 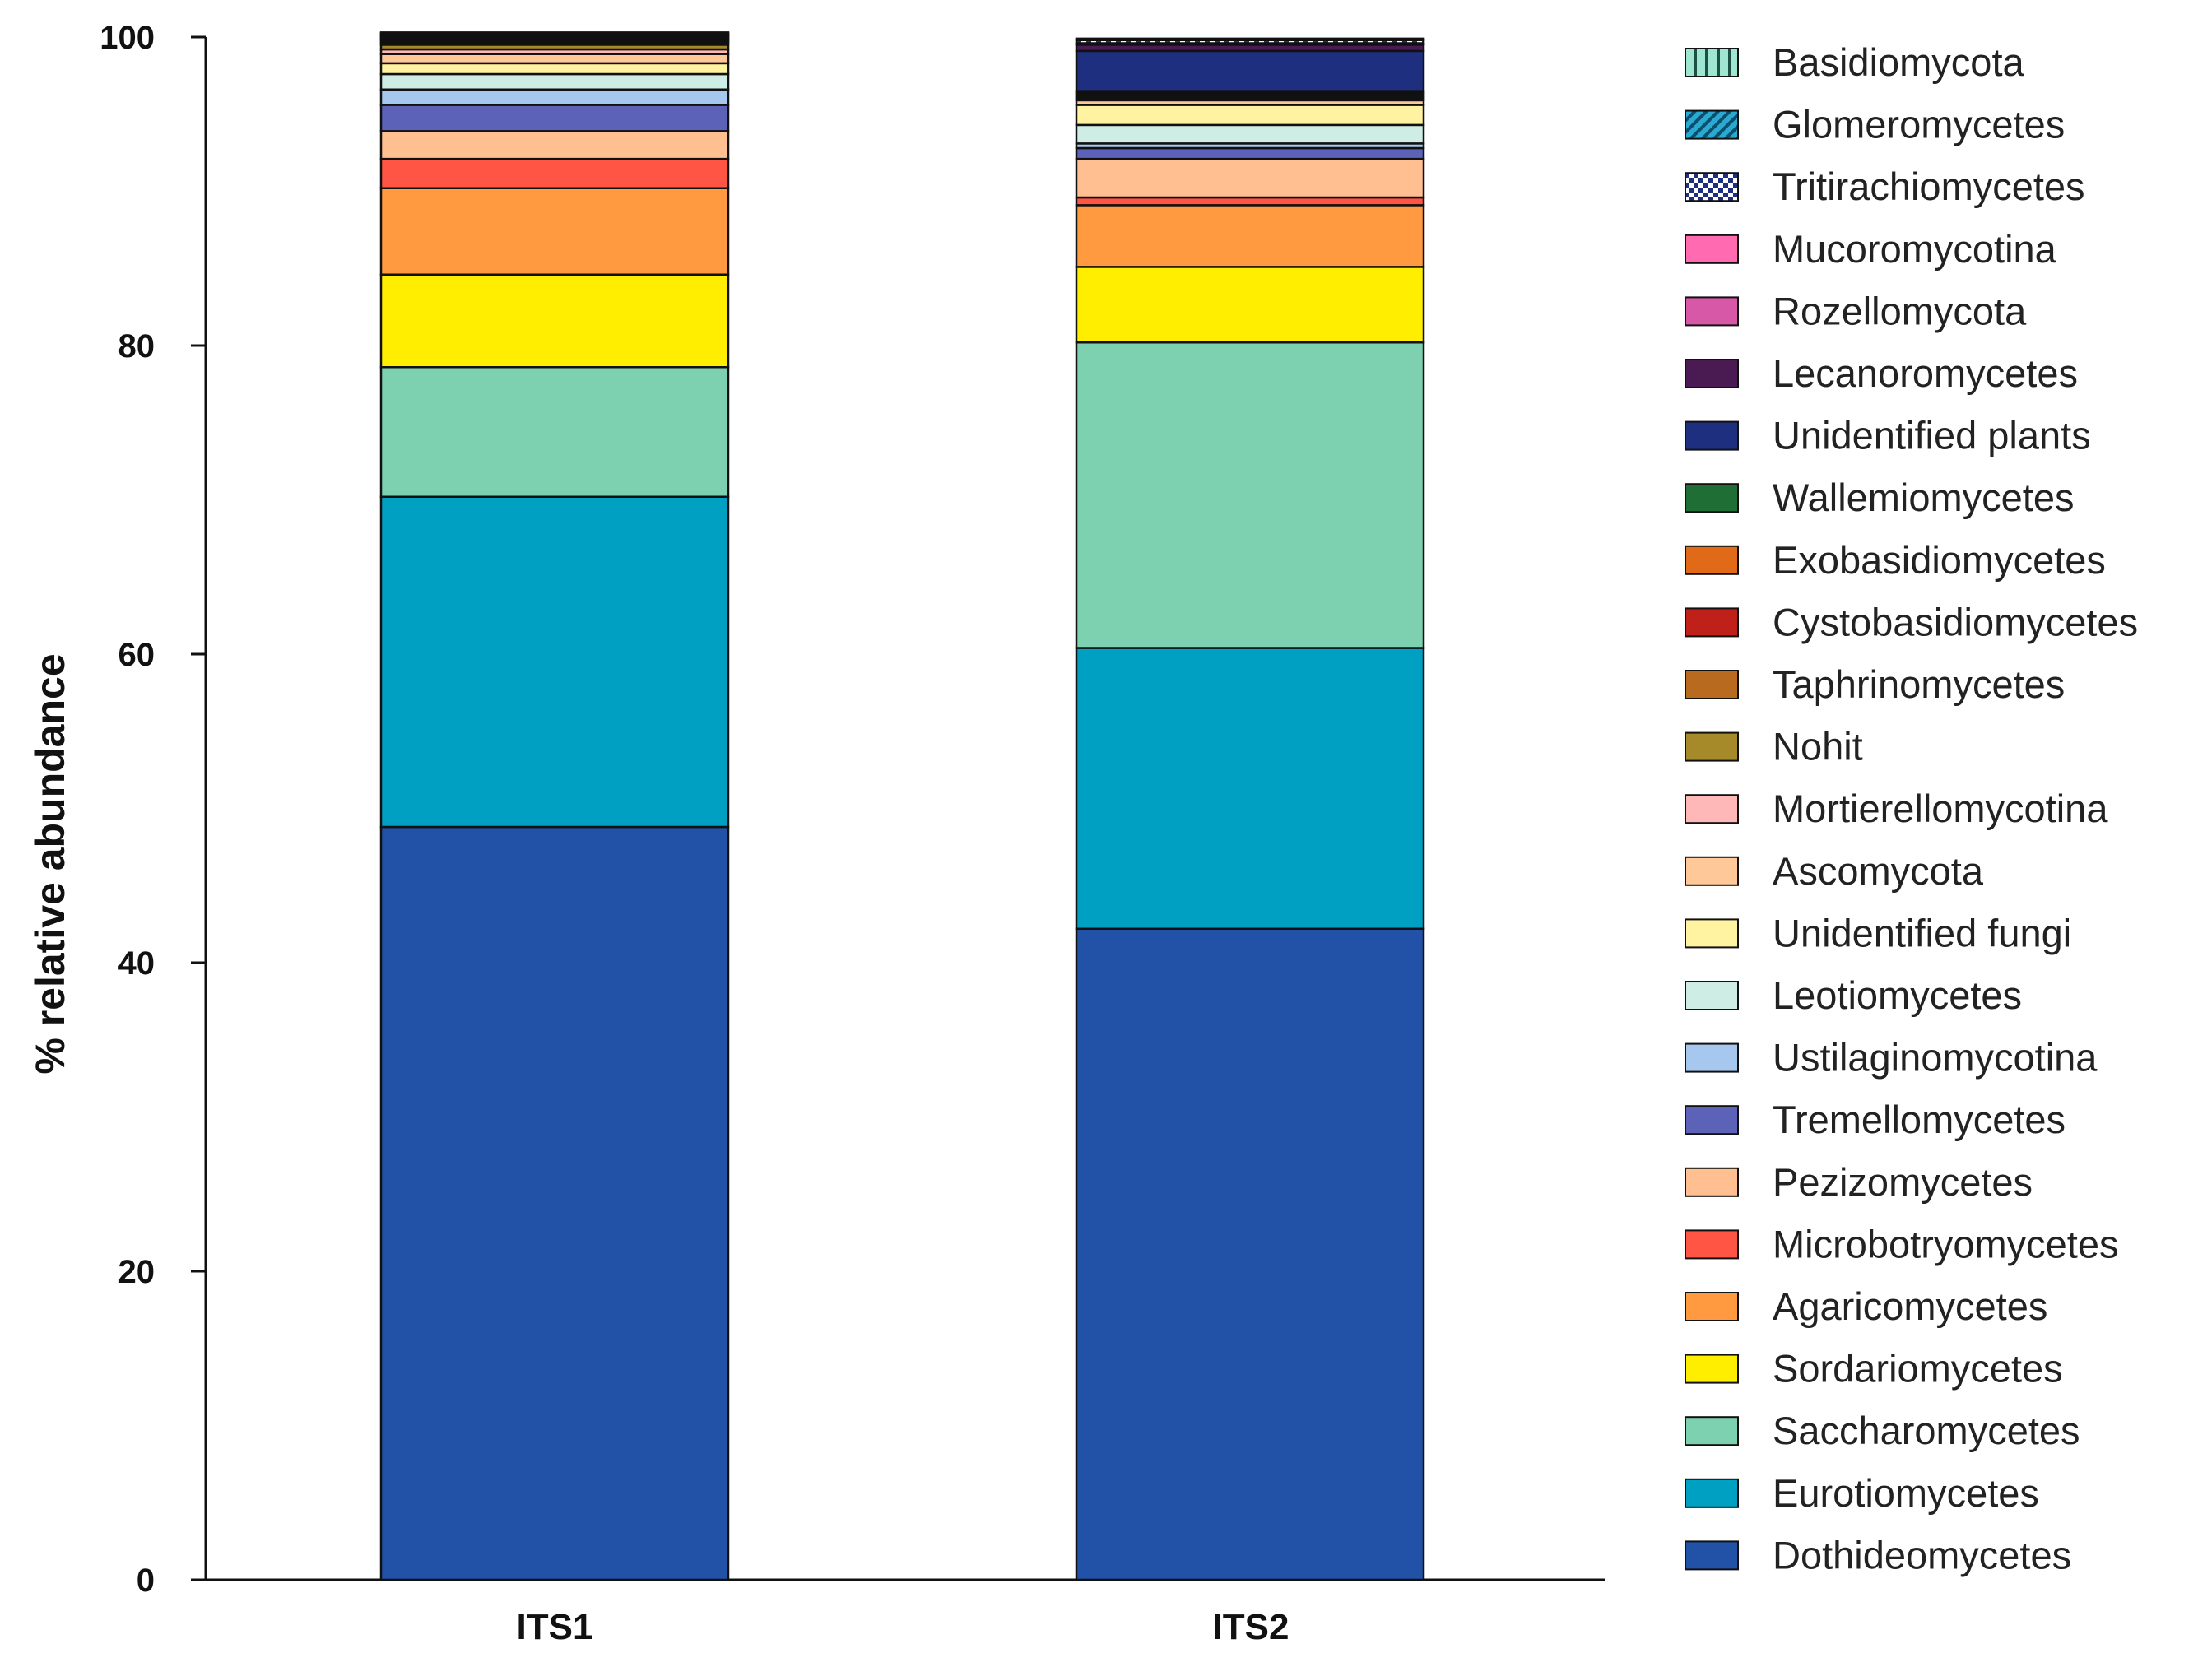 What do you see at coordinates (1922, 1554) in the screenshot?
I see `legend-label-dothideomycetes: Dothideomycetes` at bounding box center [1922, 1554].